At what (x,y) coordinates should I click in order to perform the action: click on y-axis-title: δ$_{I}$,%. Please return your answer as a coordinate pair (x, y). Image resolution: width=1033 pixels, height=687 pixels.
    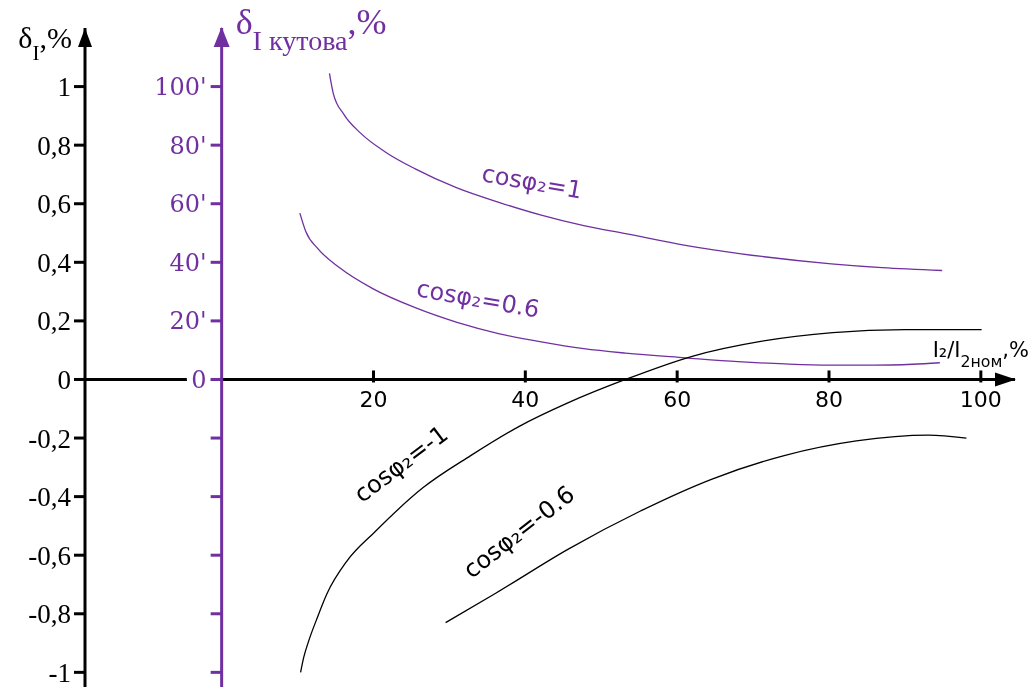
    Looking at the image, I should click on (45, 43).